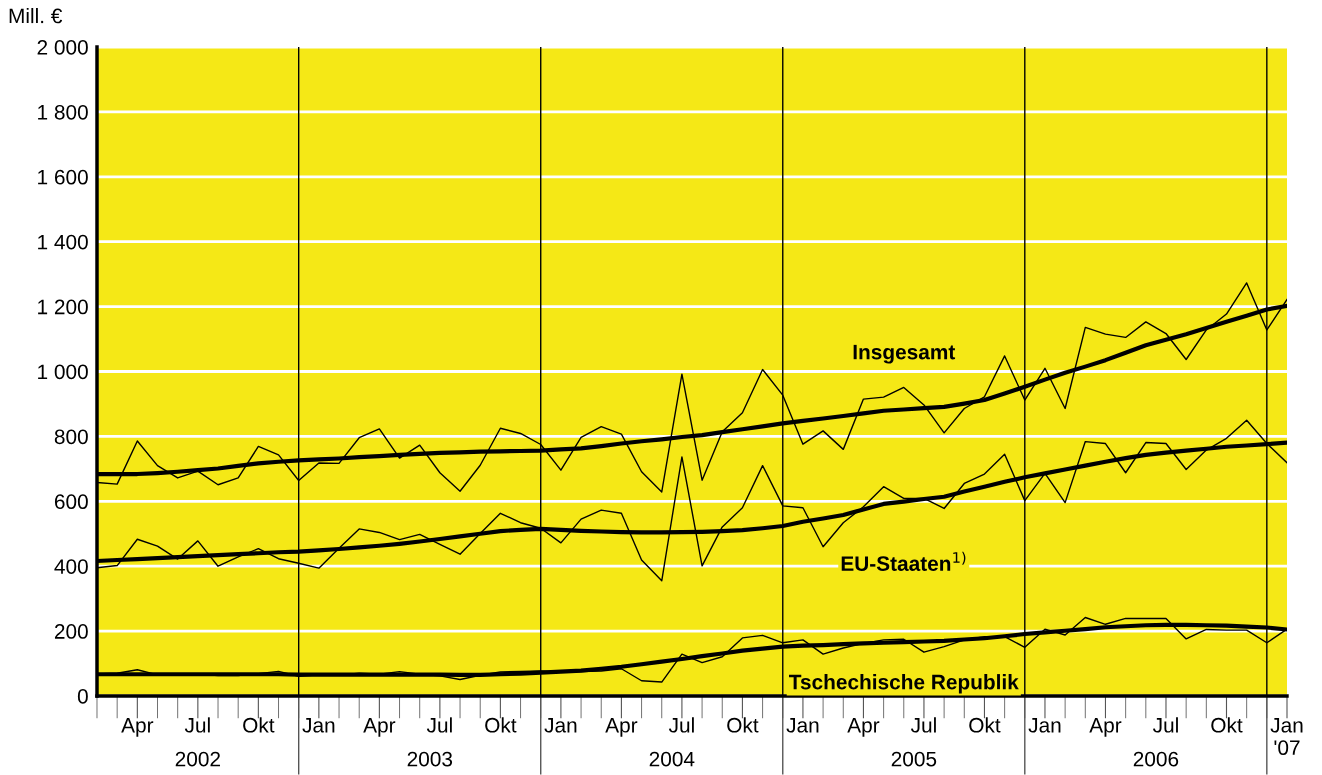 The height and width of the screenshot is (775, 1322). I want to click on y-tick-label: 1 800, so click(63, 112).